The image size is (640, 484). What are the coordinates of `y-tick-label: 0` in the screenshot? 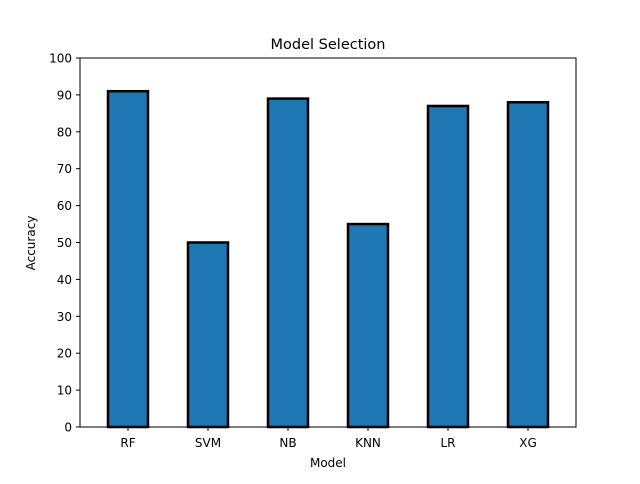 It's located at (68, 428).